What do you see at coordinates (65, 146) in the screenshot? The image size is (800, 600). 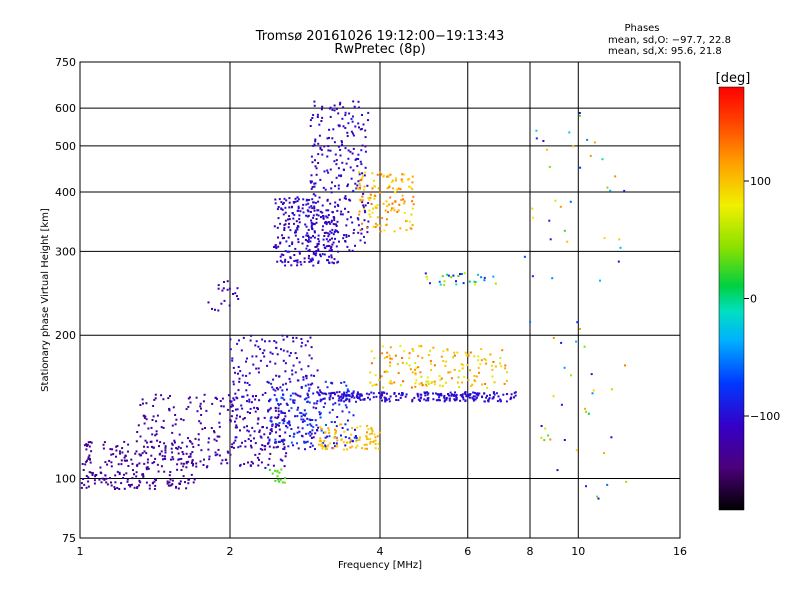 I see `y-tick-label: 500` at bounding box center [65, 146].